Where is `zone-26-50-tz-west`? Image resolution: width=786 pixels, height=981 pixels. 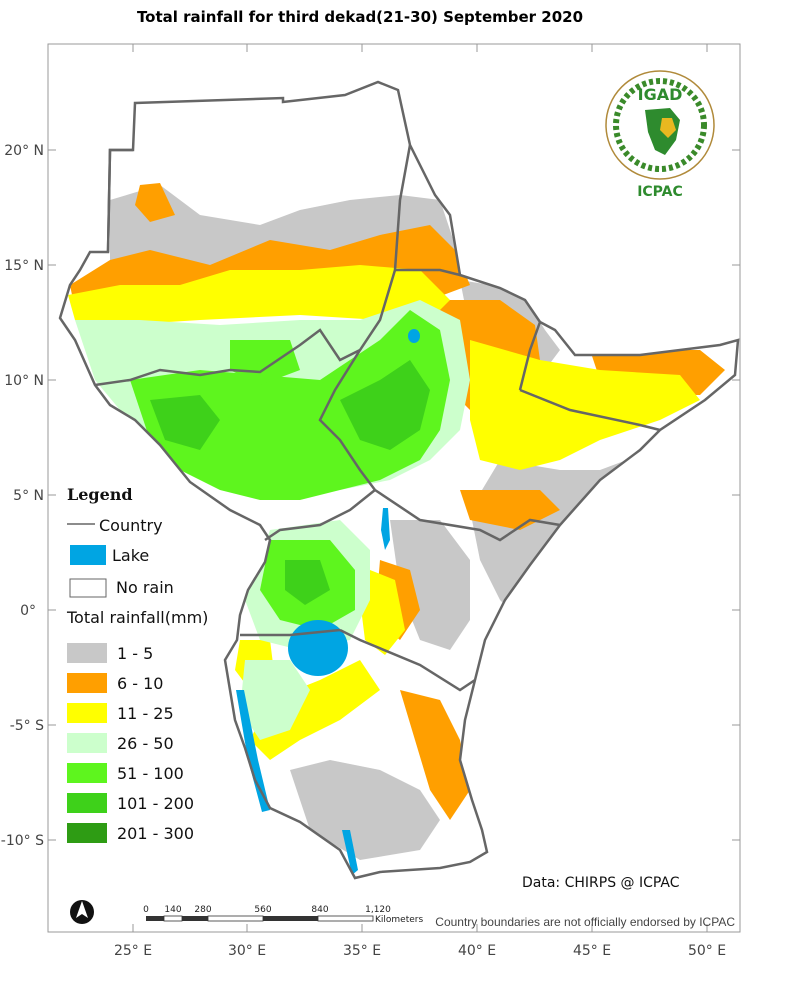 zone-26-50-tz-west is located at coordinates (275, 700).